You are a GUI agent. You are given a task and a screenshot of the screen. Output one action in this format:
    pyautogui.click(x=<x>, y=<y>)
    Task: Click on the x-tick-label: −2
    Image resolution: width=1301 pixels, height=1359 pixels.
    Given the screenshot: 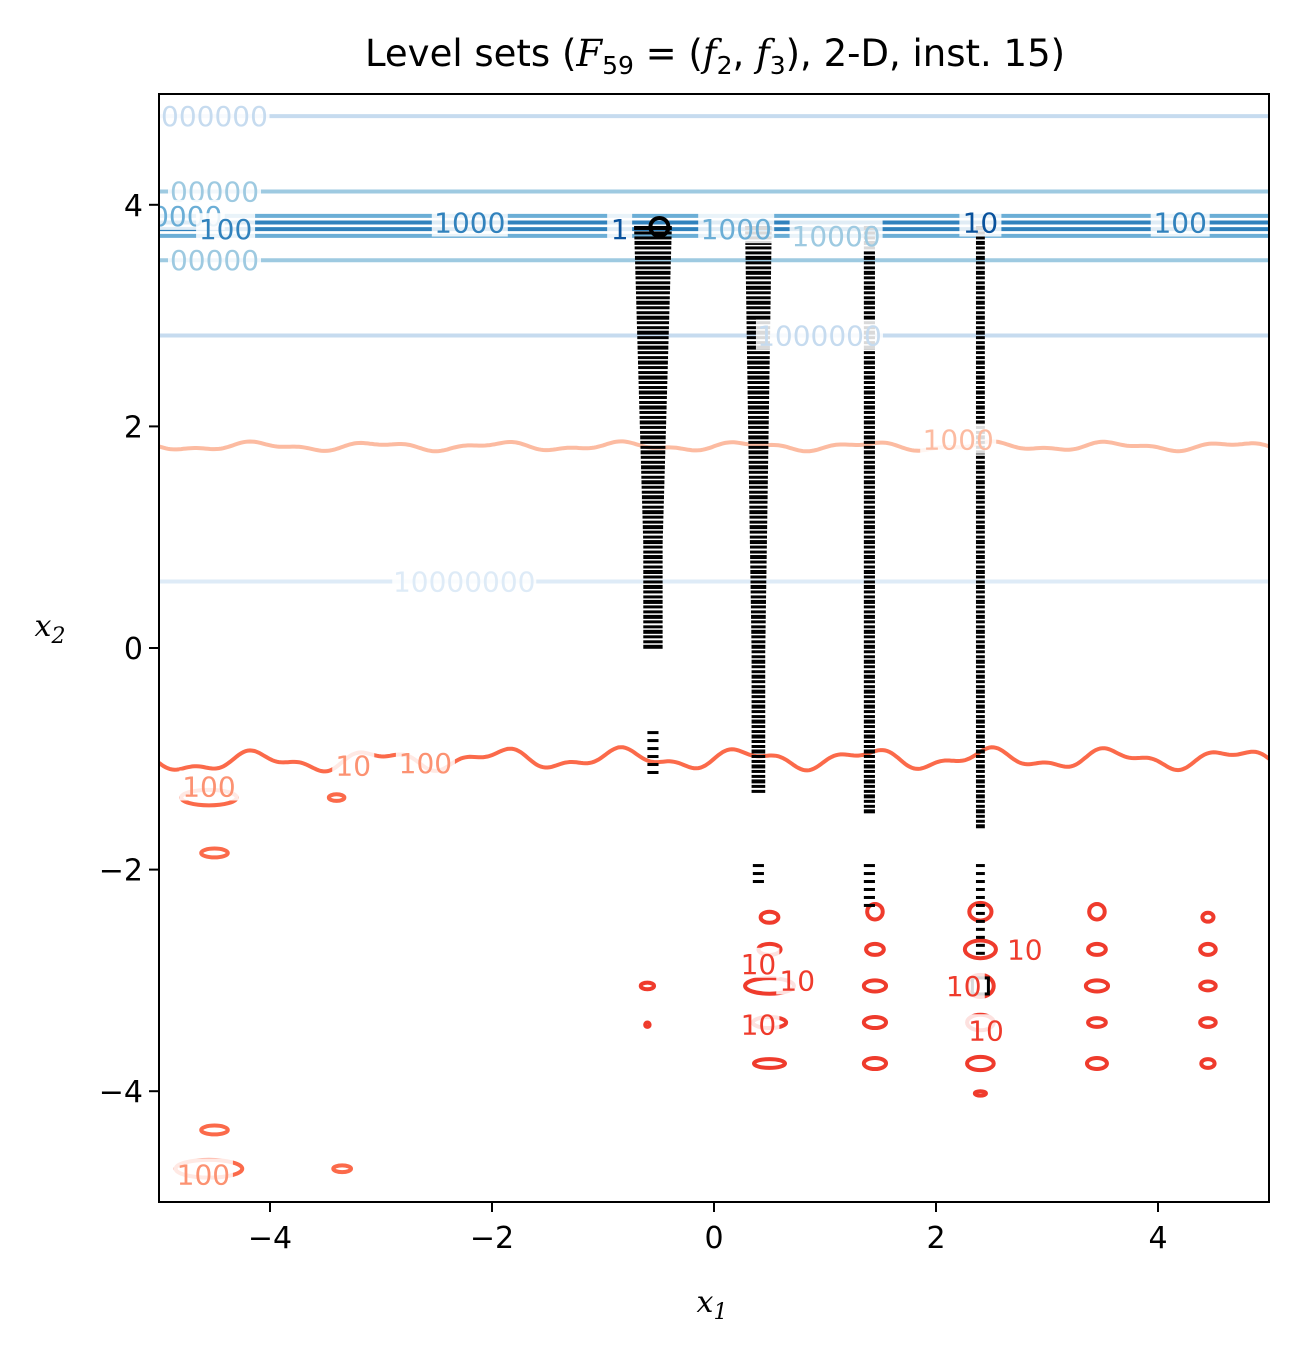 What is the action you would take?
    pyautogui.click(x=492, y=1238)
    